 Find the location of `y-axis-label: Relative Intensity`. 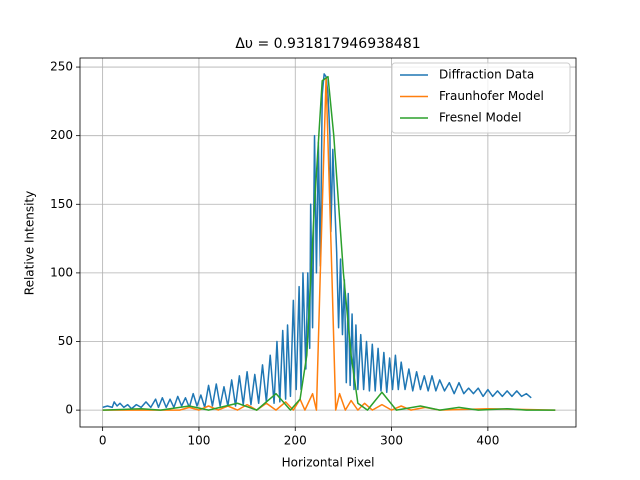

y-axis-label: Relative Intensity is located at coordinates (30, 243).